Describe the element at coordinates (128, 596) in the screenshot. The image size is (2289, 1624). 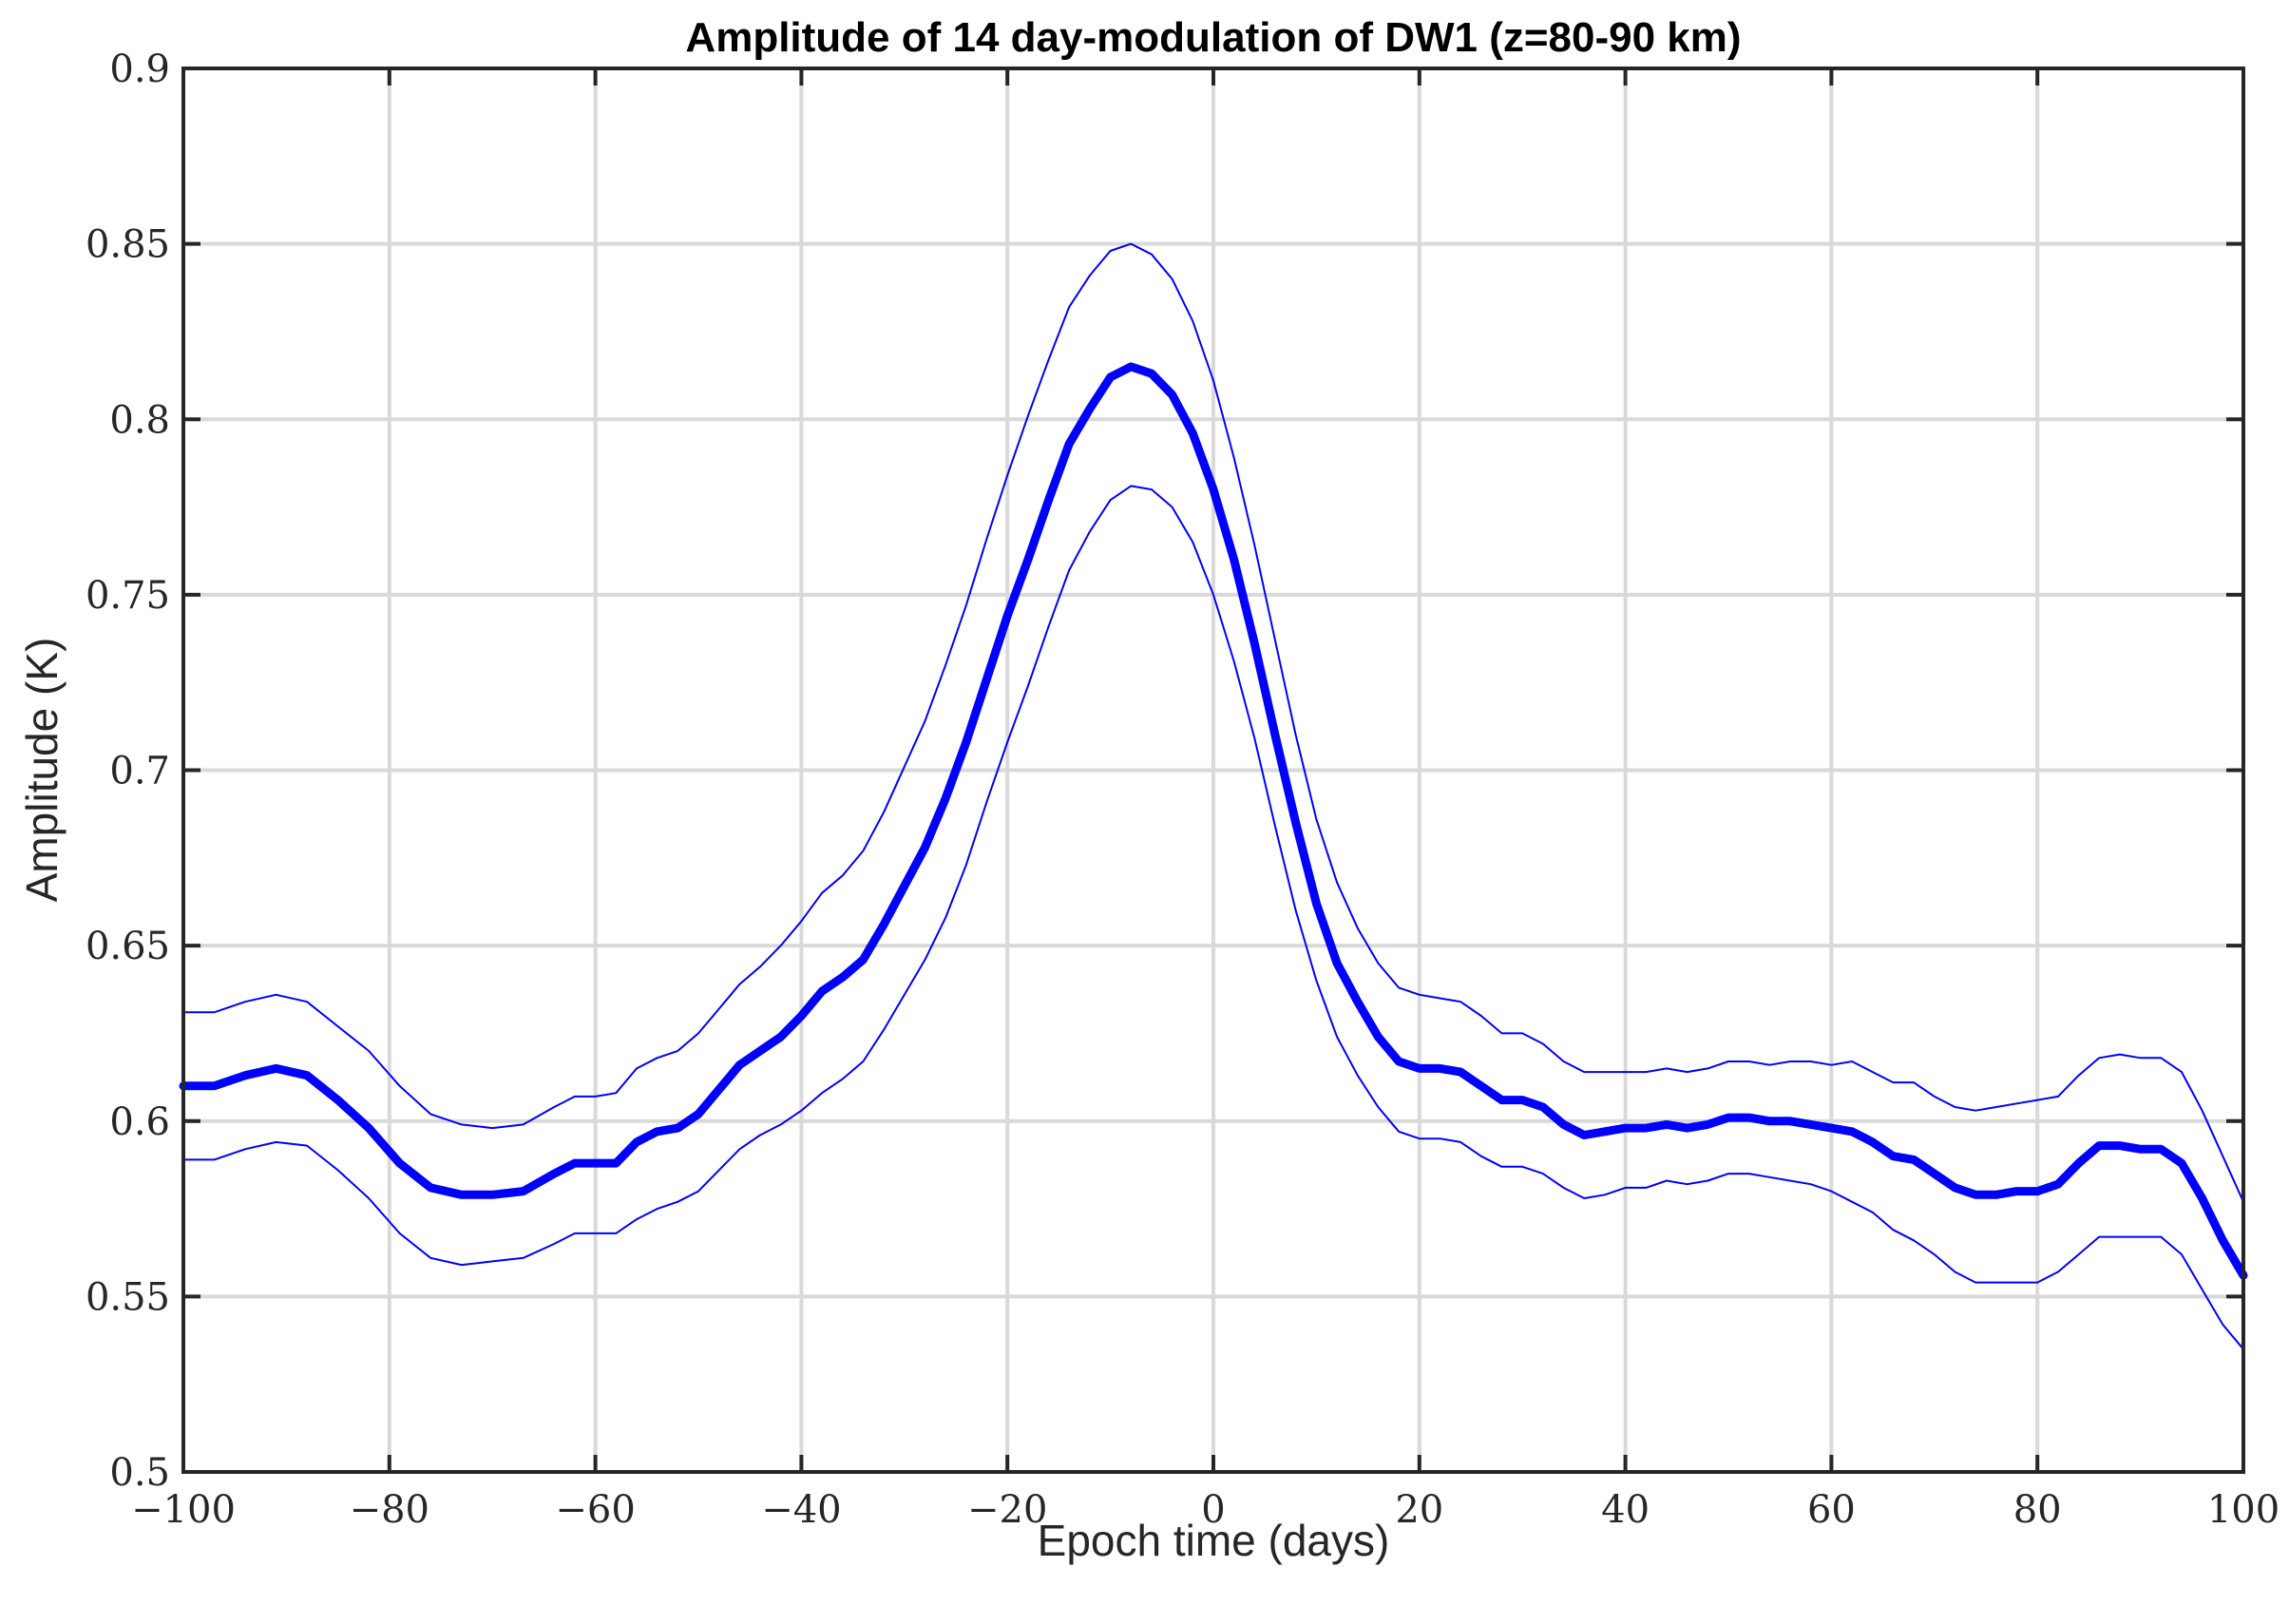
I see `y-tick-label: 0.75` at that location.